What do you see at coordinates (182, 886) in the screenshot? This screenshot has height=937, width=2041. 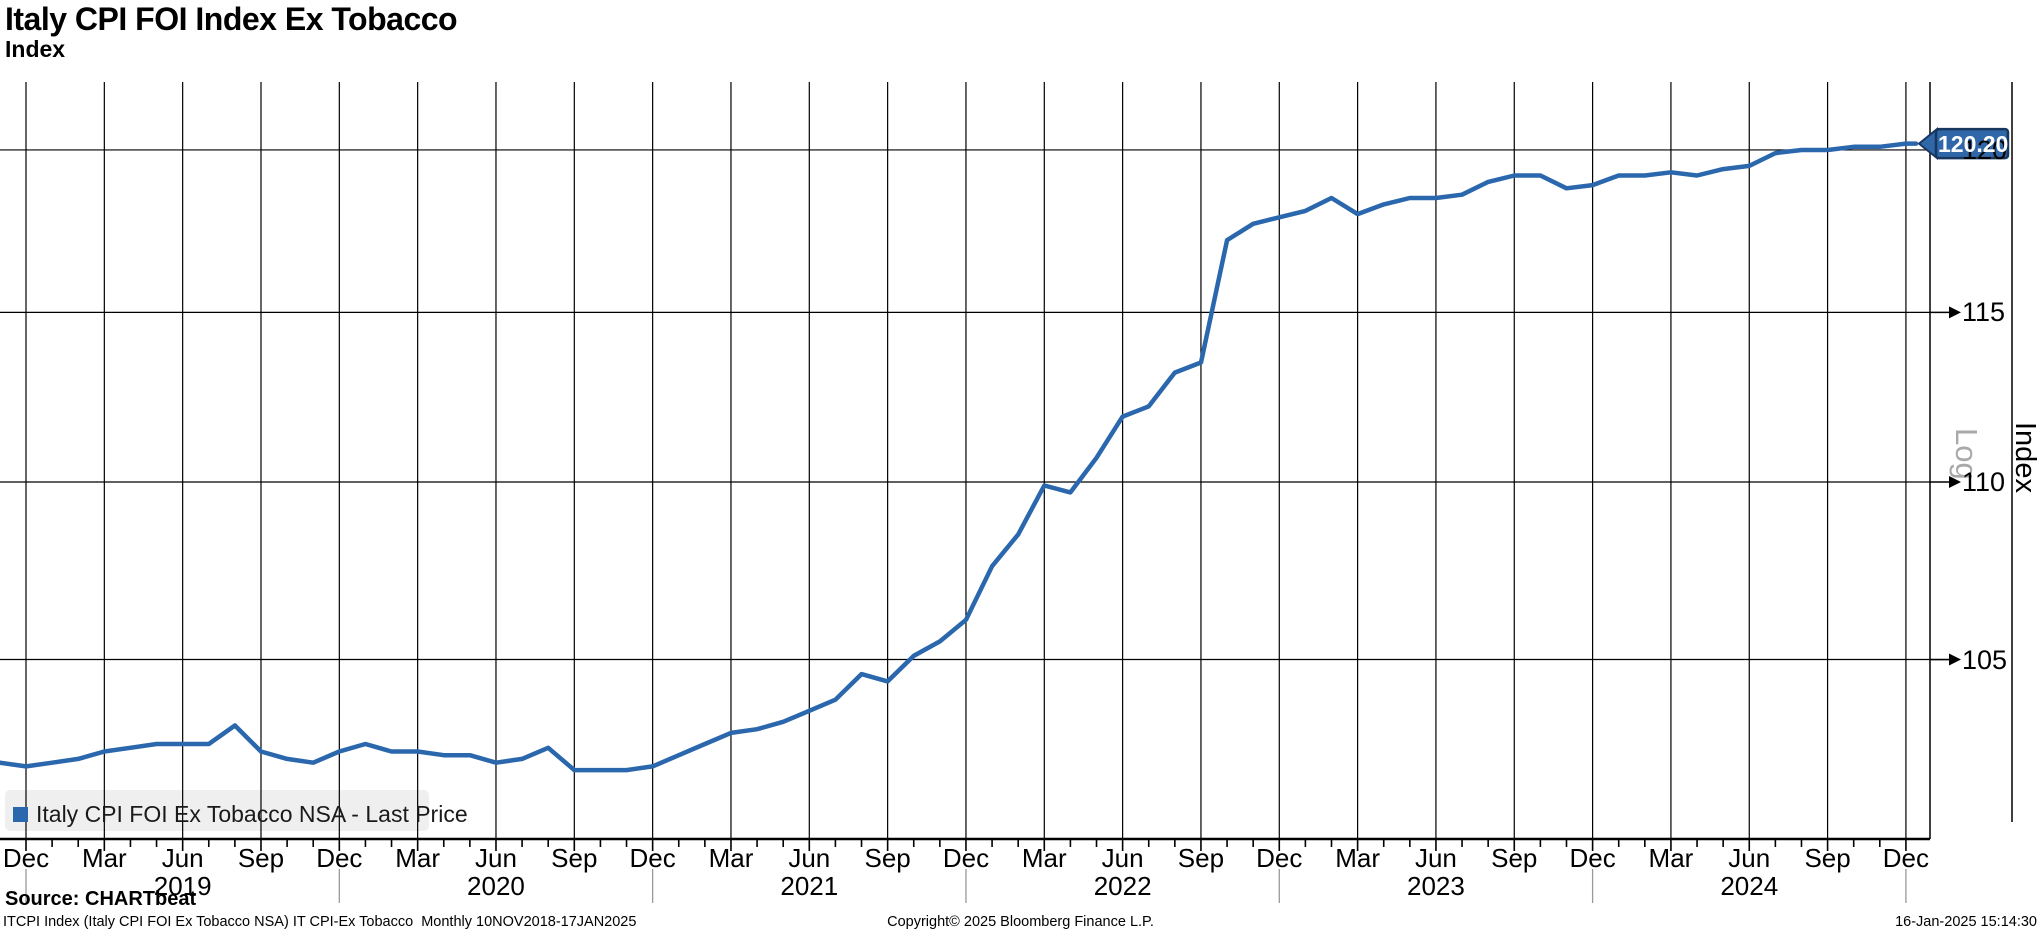 I see `year-label: 2019` at bounding box center [182, 886].